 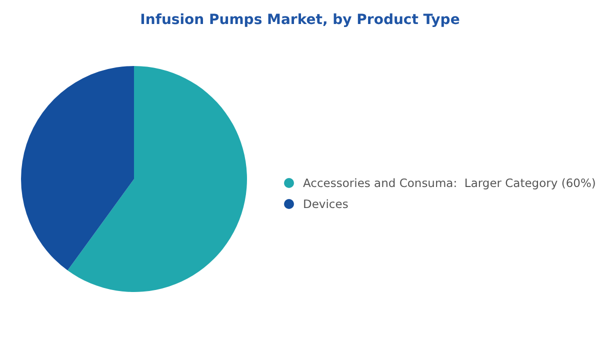 What do you see at coordinates (325, 204) in the screenshot?
I see `legend-label: Devices` at bounding box center [325, 204].